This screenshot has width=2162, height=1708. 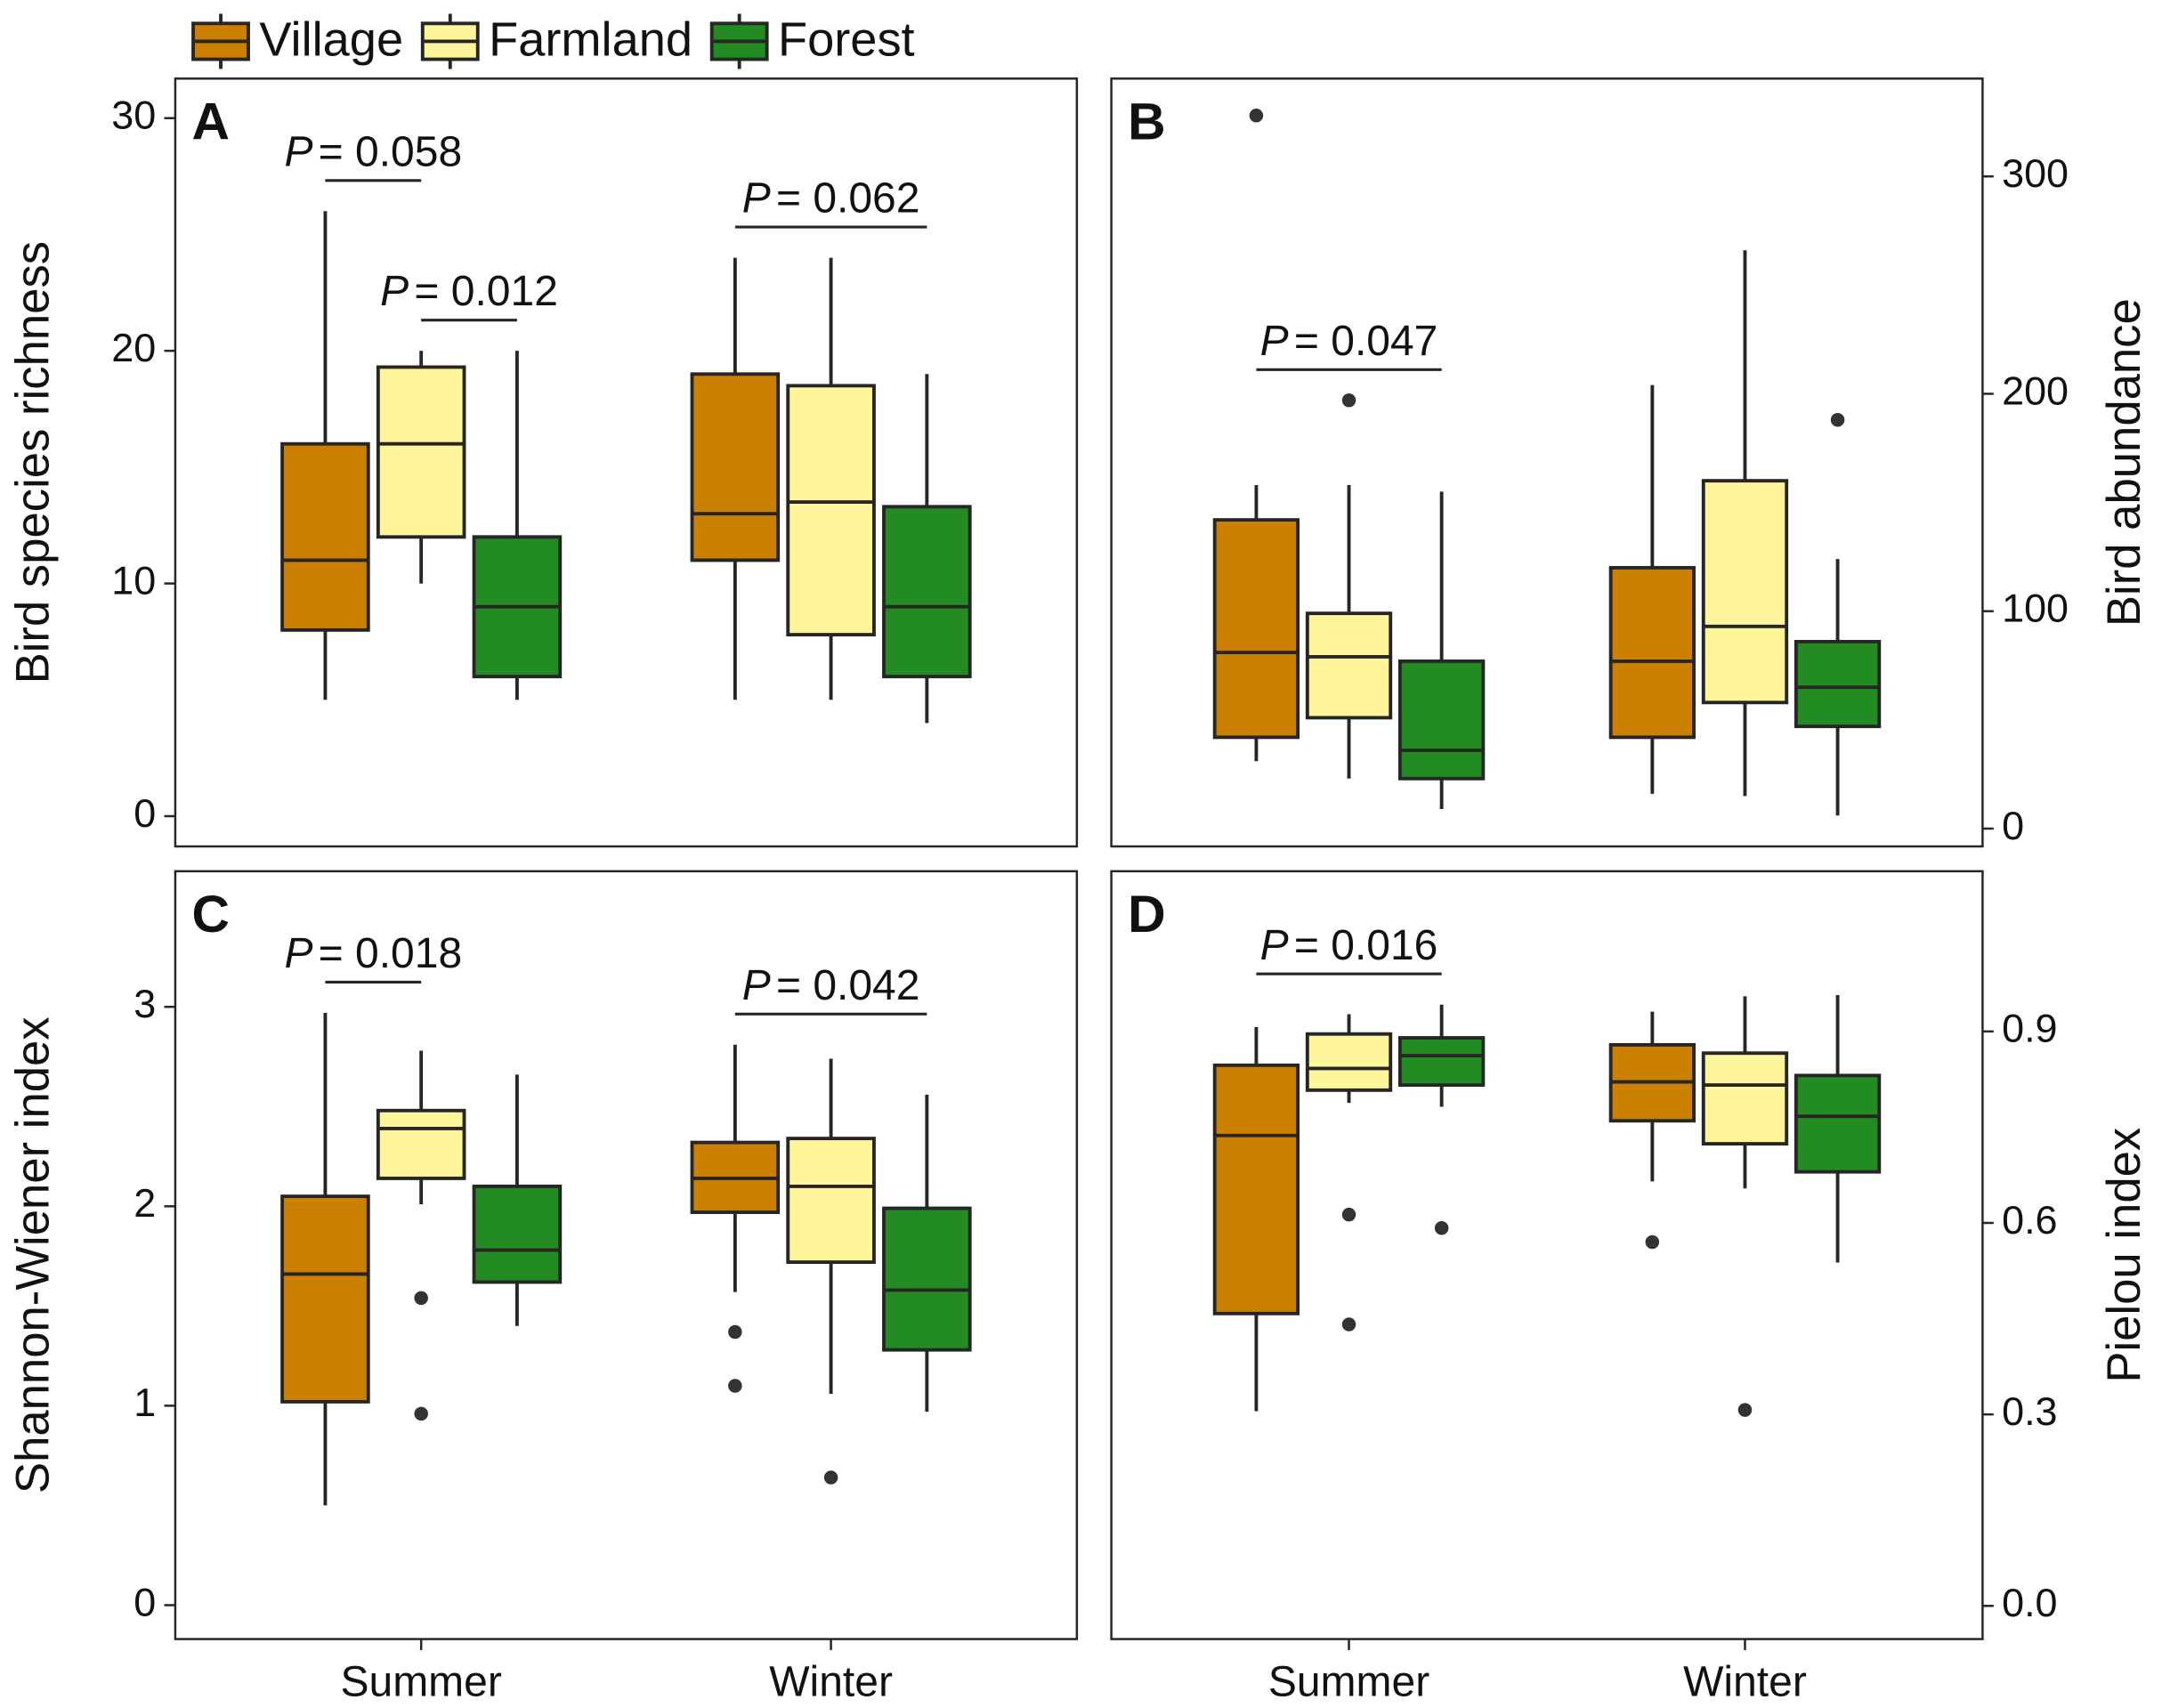 I want to click on significance-label: P = 0.062, so click(x=831, y=198).